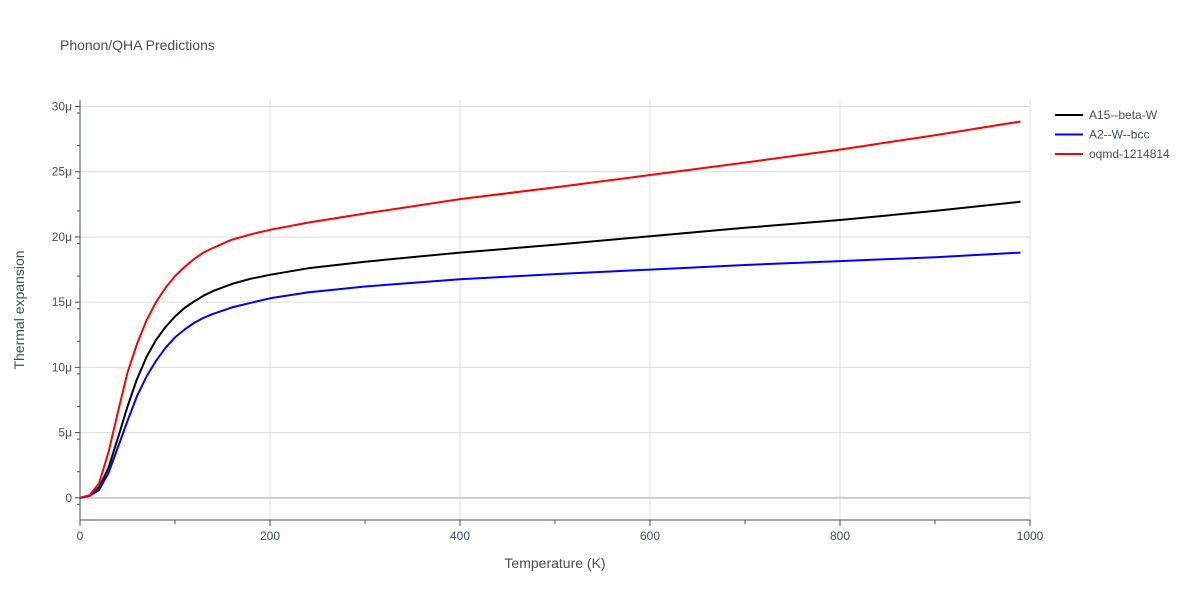 Image resolution: width=1200 pixels, height=600 pixels. Describe the element at coordinates (80, 536) in the screenshot. I see `x-tick-label: 0` at that location.